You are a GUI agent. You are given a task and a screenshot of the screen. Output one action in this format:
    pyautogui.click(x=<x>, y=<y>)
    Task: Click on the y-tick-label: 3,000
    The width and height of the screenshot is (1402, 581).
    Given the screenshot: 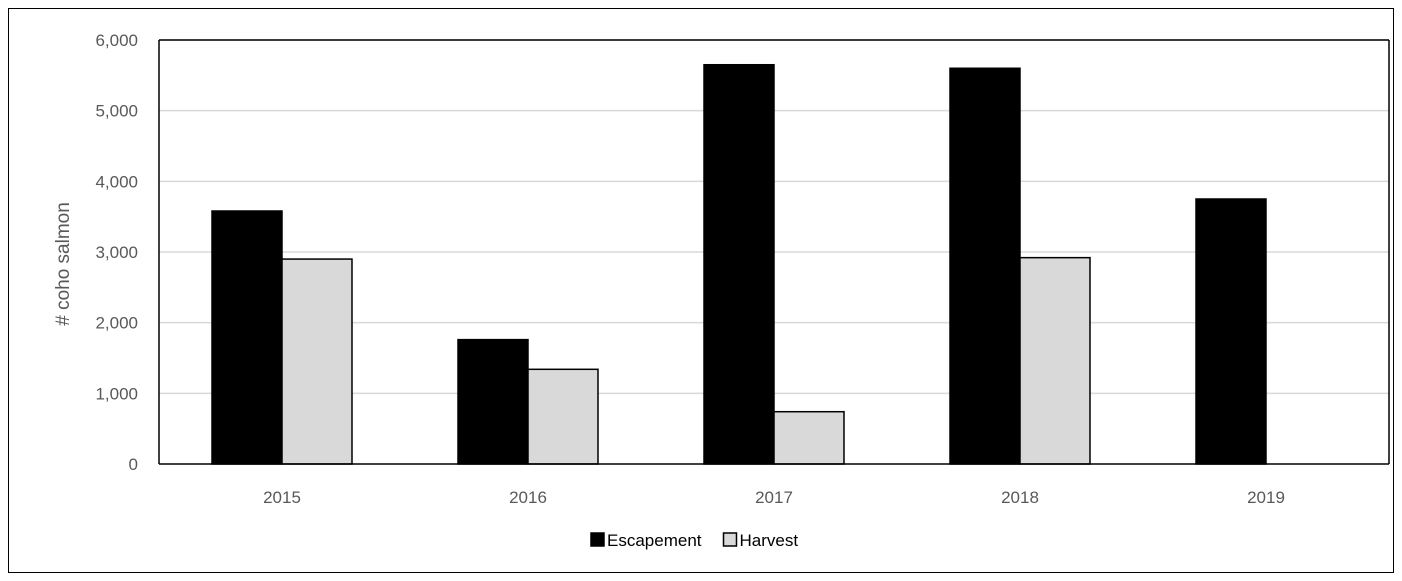 What is the action you would take?
    pyautogui.click(x=116, y=252)
    